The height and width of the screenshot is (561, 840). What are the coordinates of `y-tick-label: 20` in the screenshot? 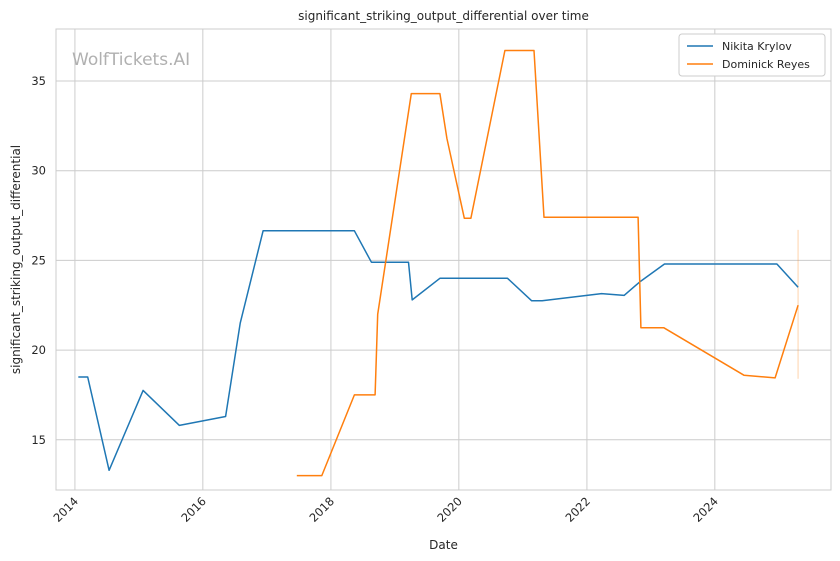 It's located at (38, 350).